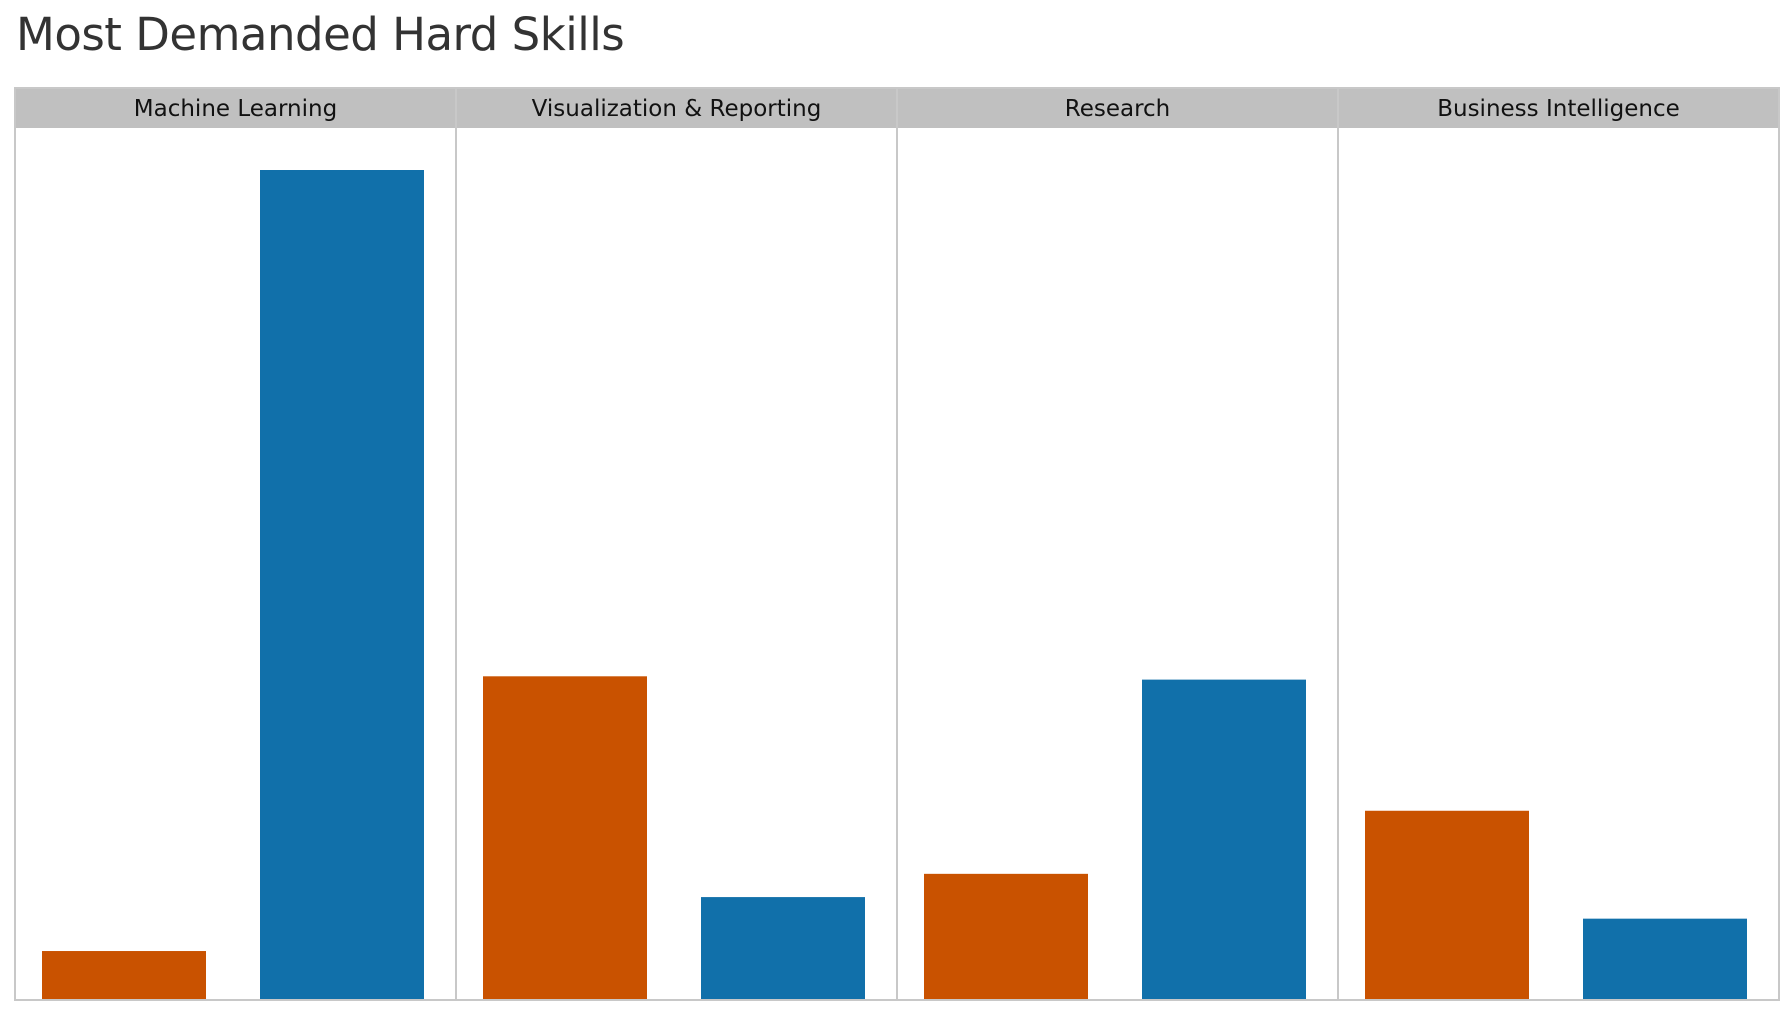 The width and height of the screenshot is (1784, 1010). What do you see at coordinates (320, 34) in the screenshot?
I see `chart-title: Most Demanded Hard Skills` at bounding box center [320, 34].